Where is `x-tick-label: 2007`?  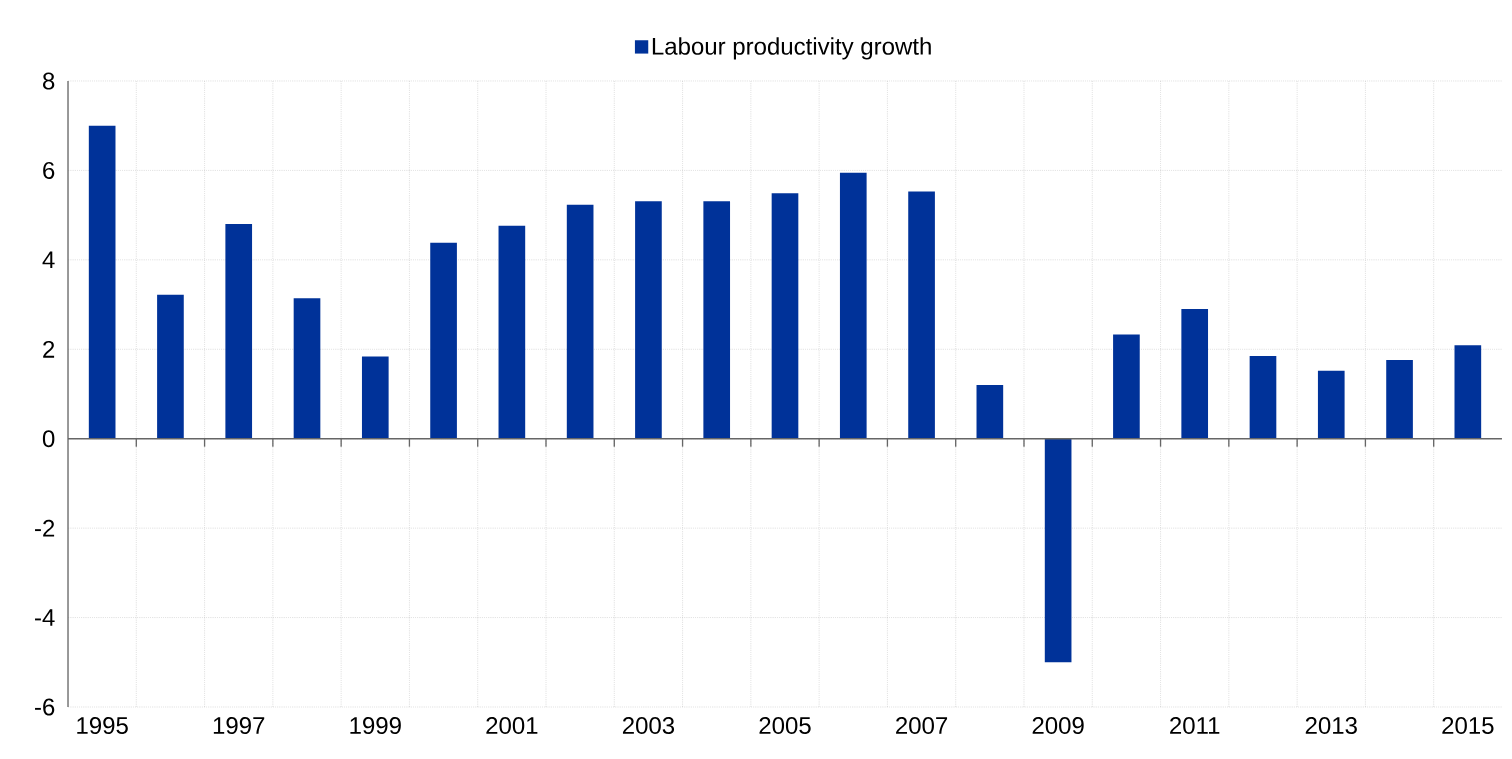 x-tick-label: 2007 is located at coordinates (922, 726).